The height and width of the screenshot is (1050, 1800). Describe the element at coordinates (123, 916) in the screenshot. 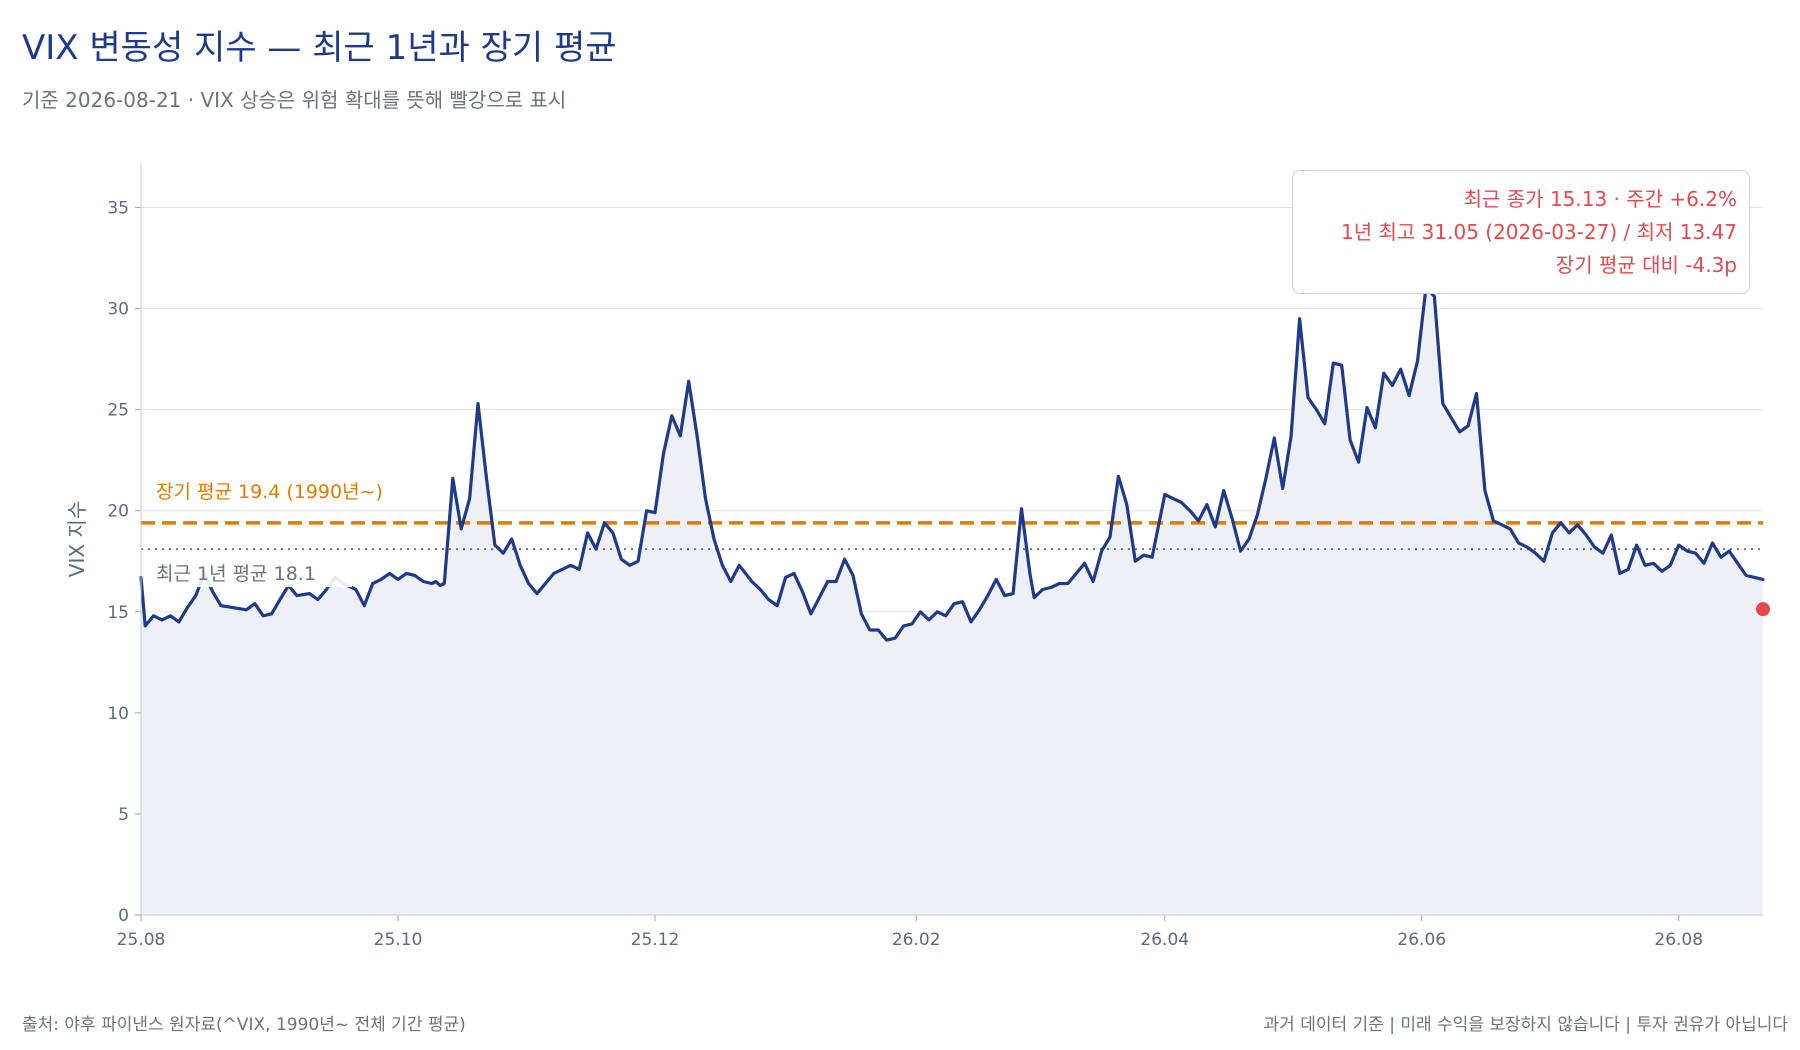

I see `y-tick-label: 0` at that location.